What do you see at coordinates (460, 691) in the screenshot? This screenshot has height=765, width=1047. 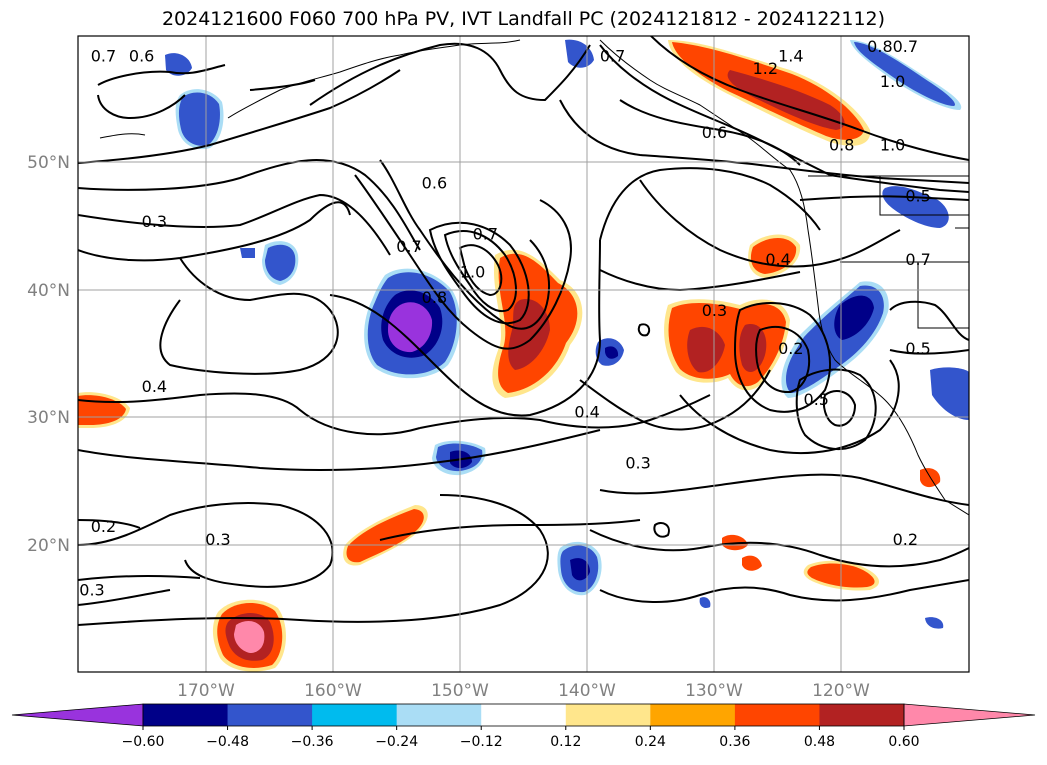 I see `lon-tick-label: 150°W` at bounding box center [460, 691].